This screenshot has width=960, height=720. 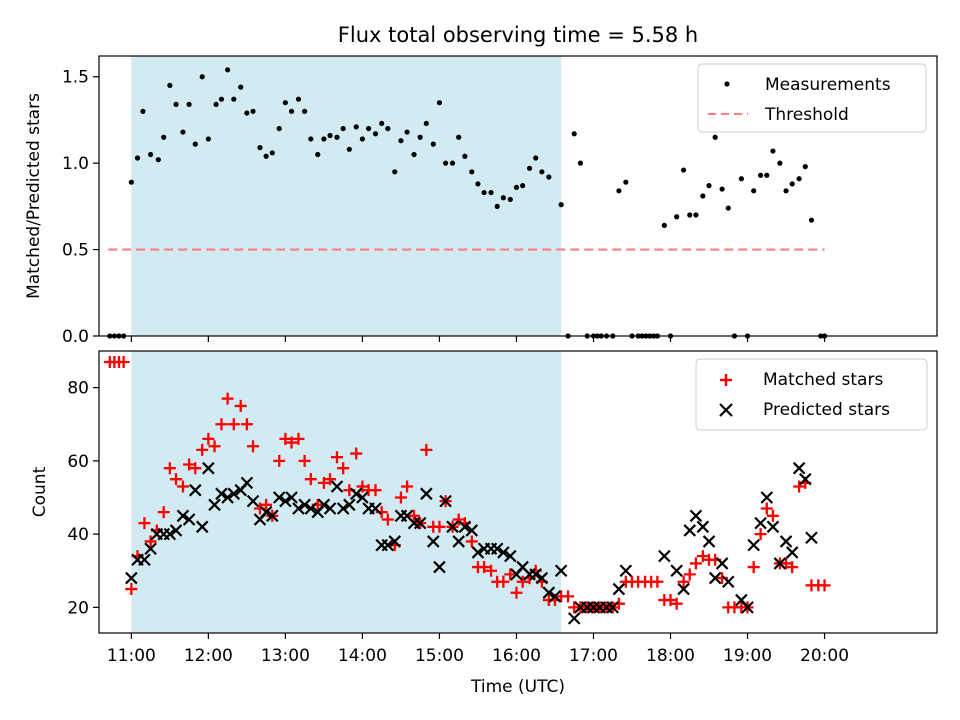 What do you see at coordinates (811, 394) in the screenshot?
I see `bottom-legend-box` at bounding box center [811, 394].